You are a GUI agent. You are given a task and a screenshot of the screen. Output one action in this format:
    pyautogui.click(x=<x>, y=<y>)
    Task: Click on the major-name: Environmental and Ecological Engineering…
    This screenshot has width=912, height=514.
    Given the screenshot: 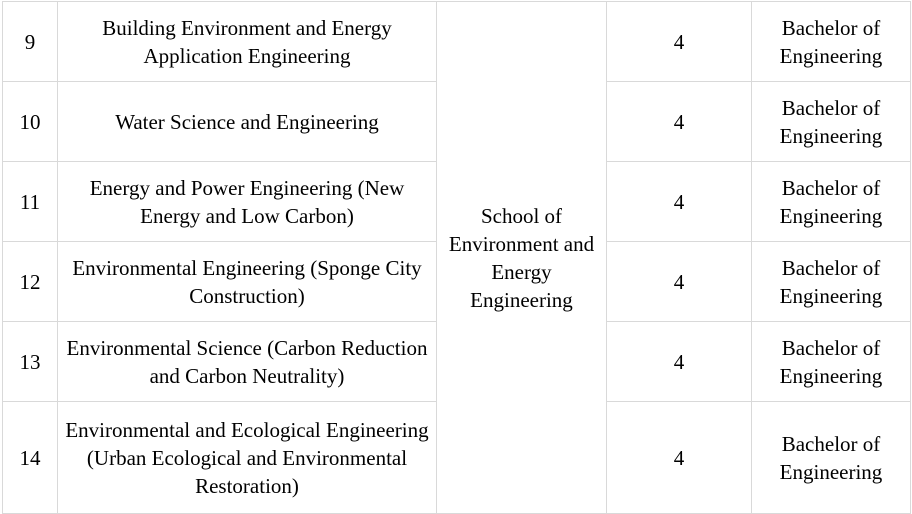 What is the action you would take?
    pyautogui.click(x=247, y=457)
    